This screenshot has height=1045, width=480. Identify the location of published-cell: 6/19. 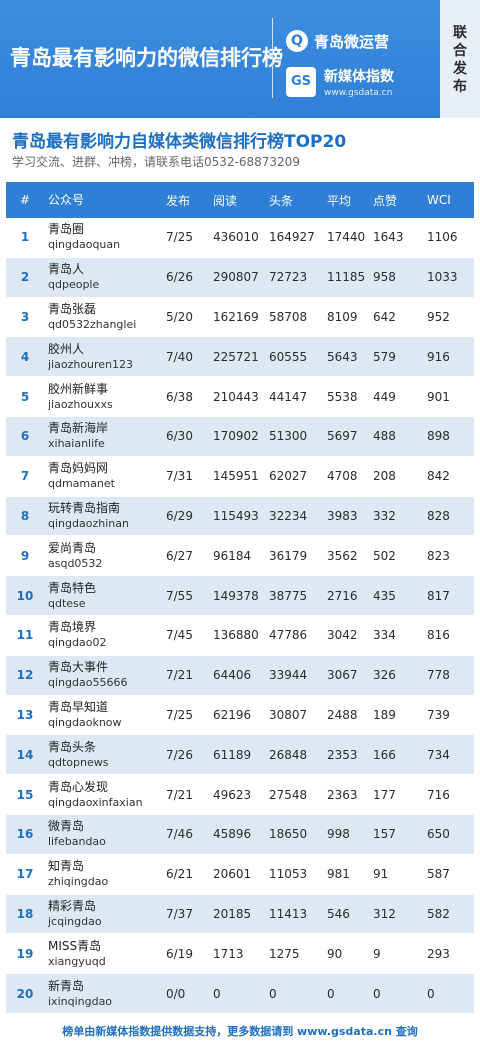
(179, 953).